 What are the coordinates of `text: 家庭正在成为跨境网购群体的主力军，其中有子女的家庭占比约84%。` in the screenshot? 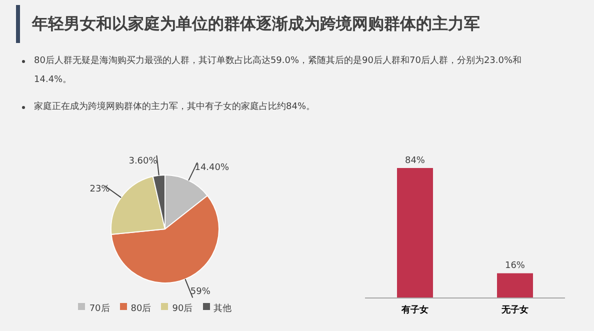 It's located at (174, 107).